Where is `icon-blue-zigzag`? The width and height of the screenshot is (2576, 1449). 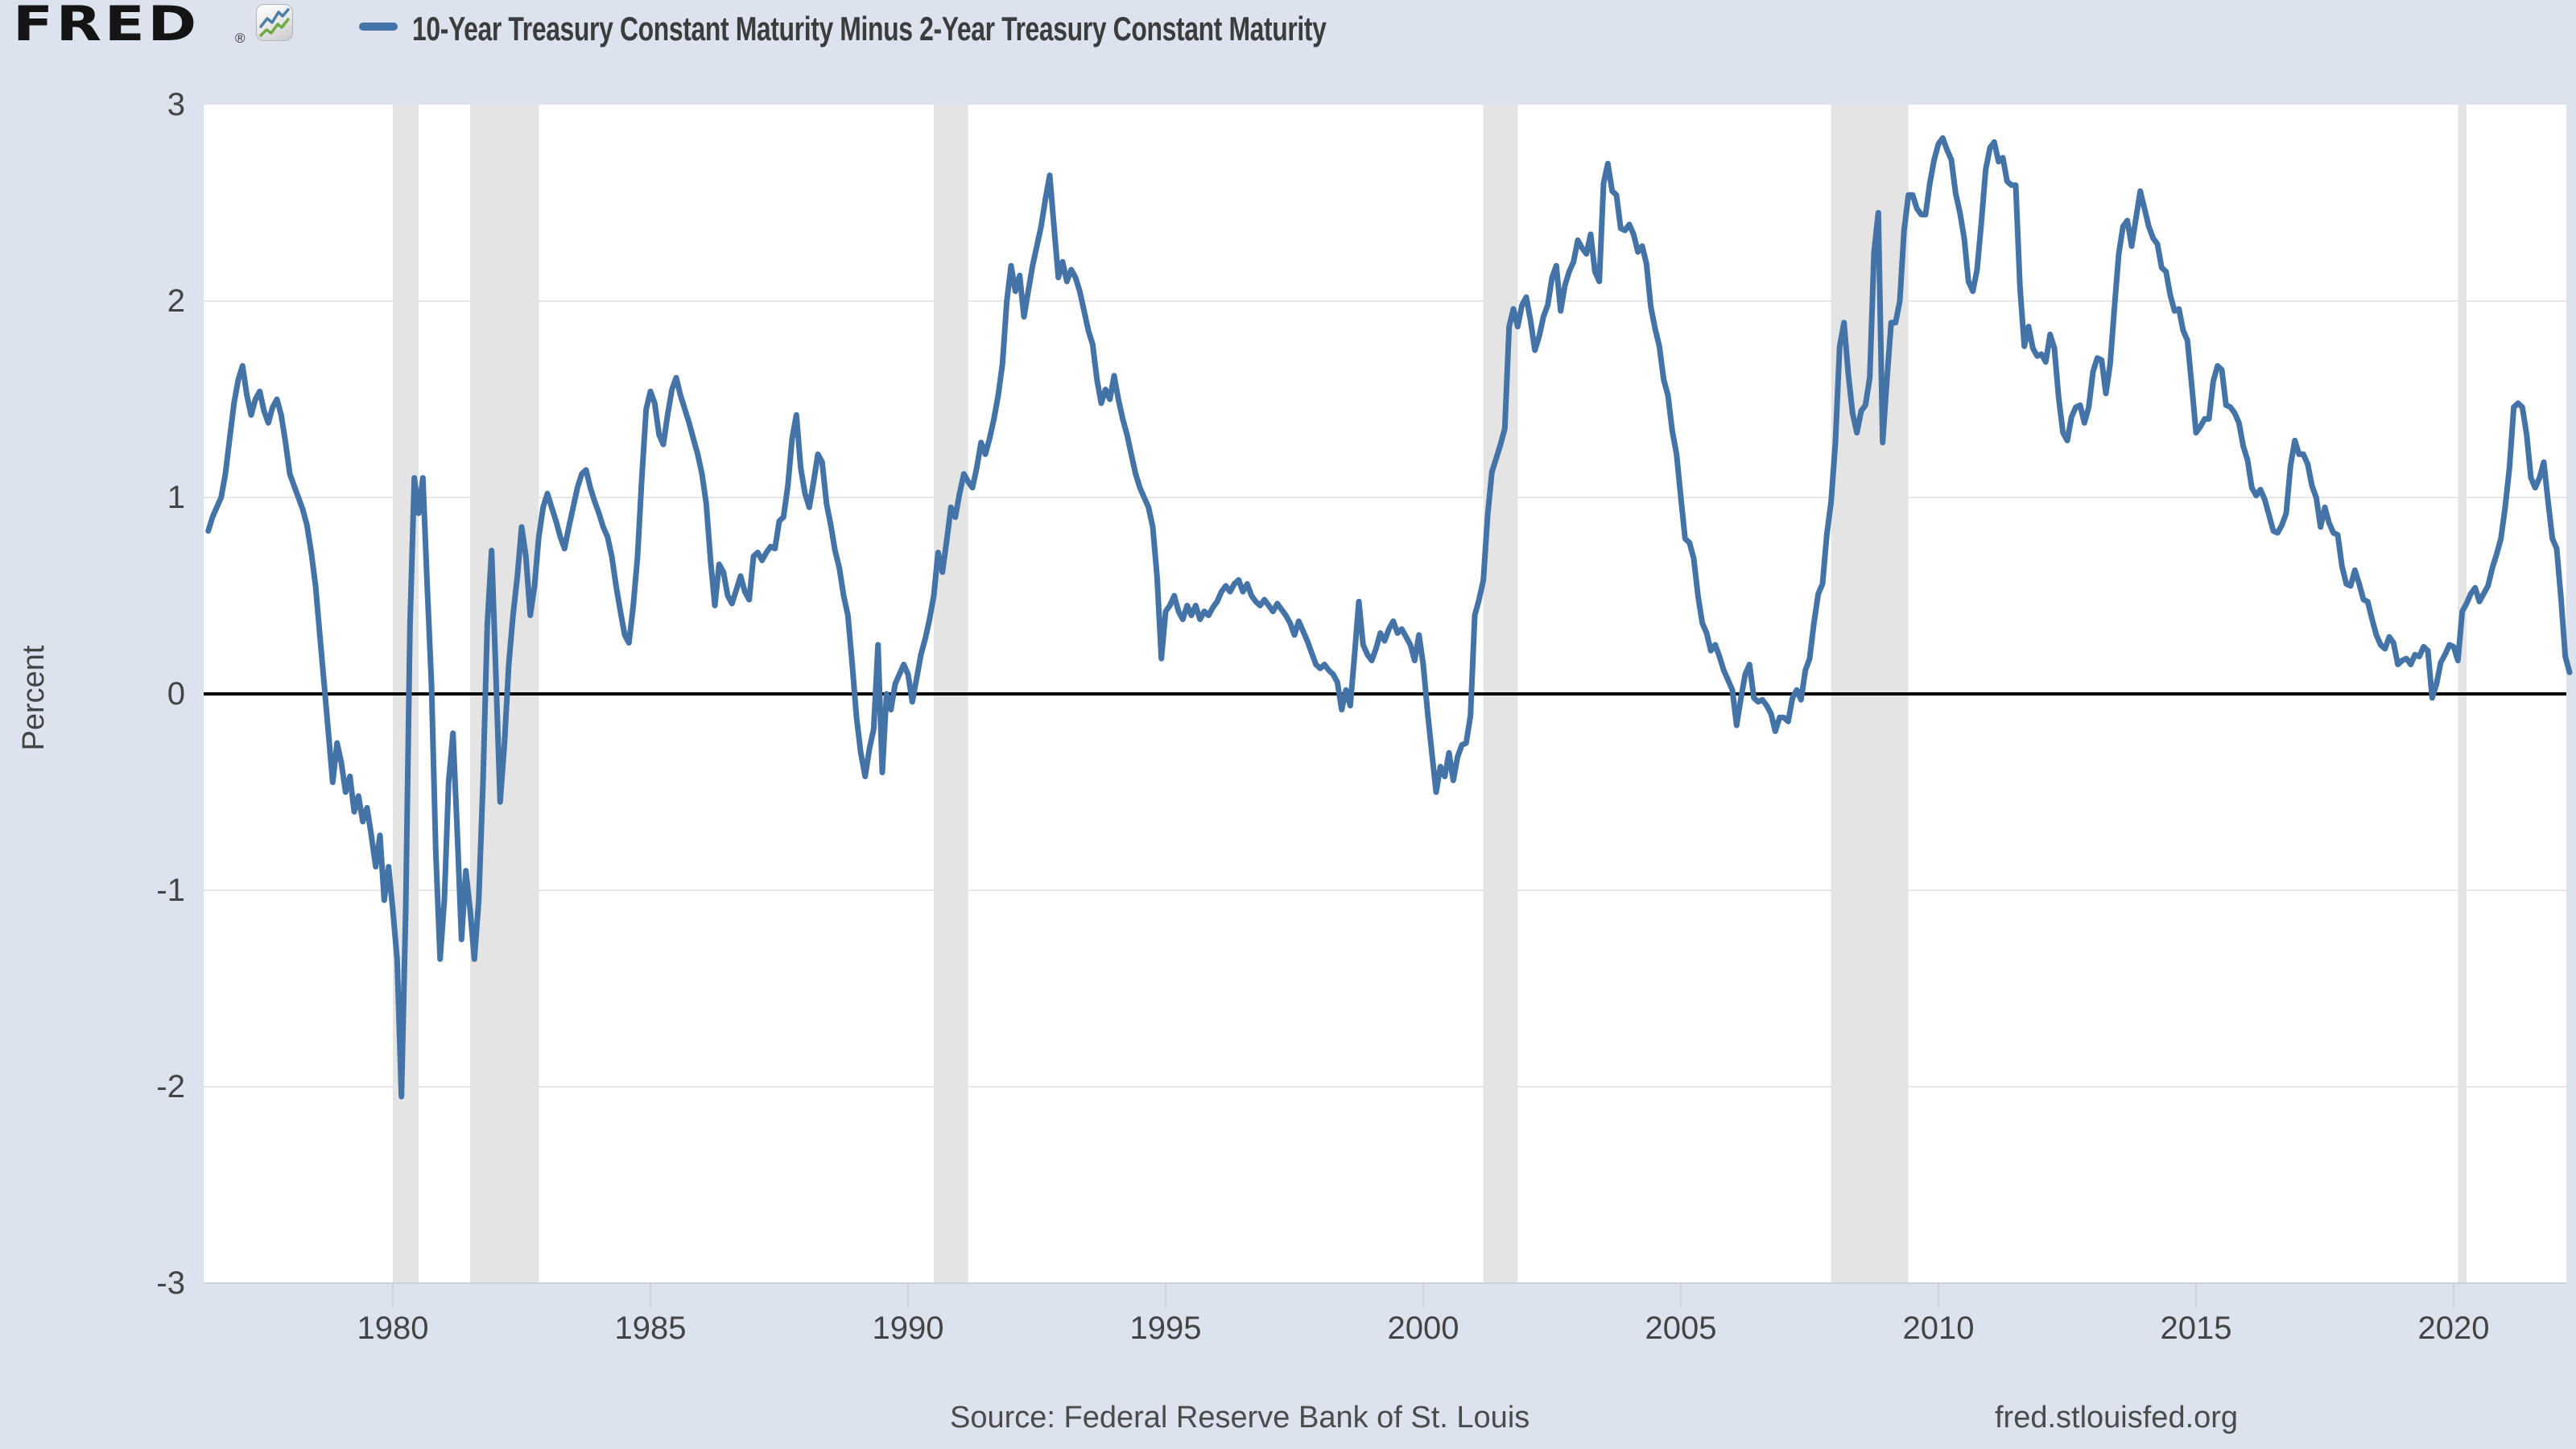 icon-blue-zigzag is located at coordinates (274, 18).